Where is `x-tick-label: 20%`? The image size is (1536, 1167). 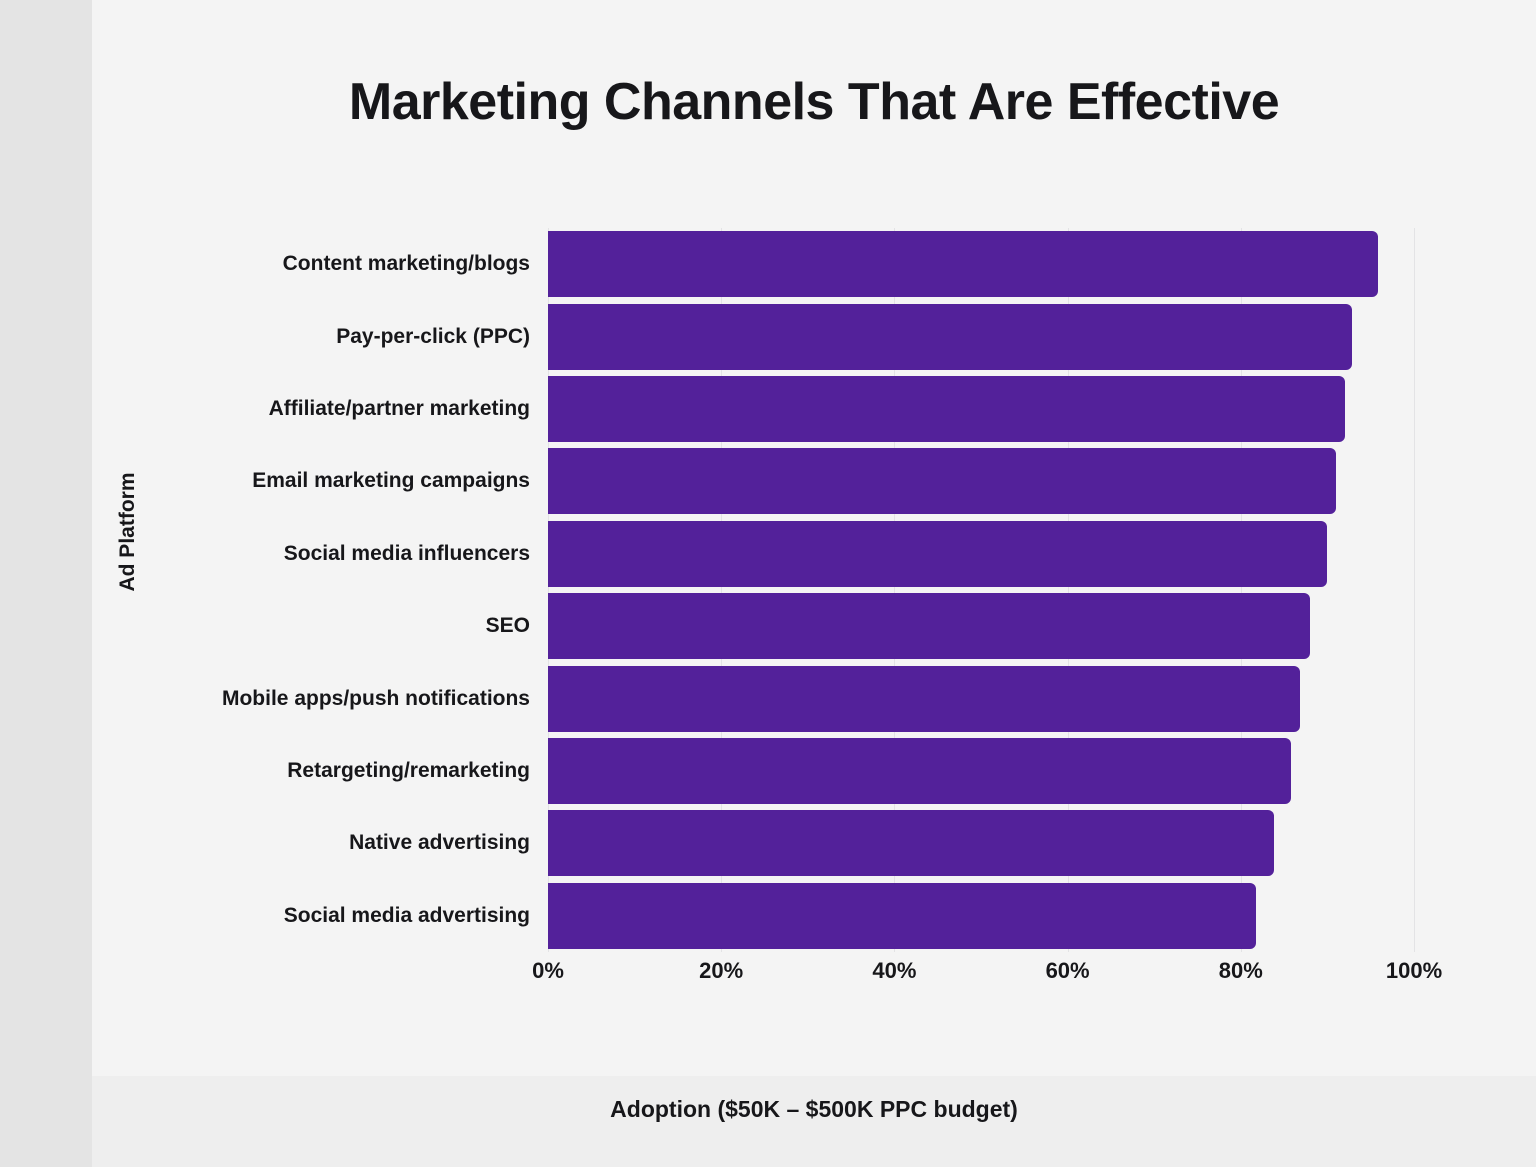 x-tick-label: 20% is located at coordinates (721, 970).